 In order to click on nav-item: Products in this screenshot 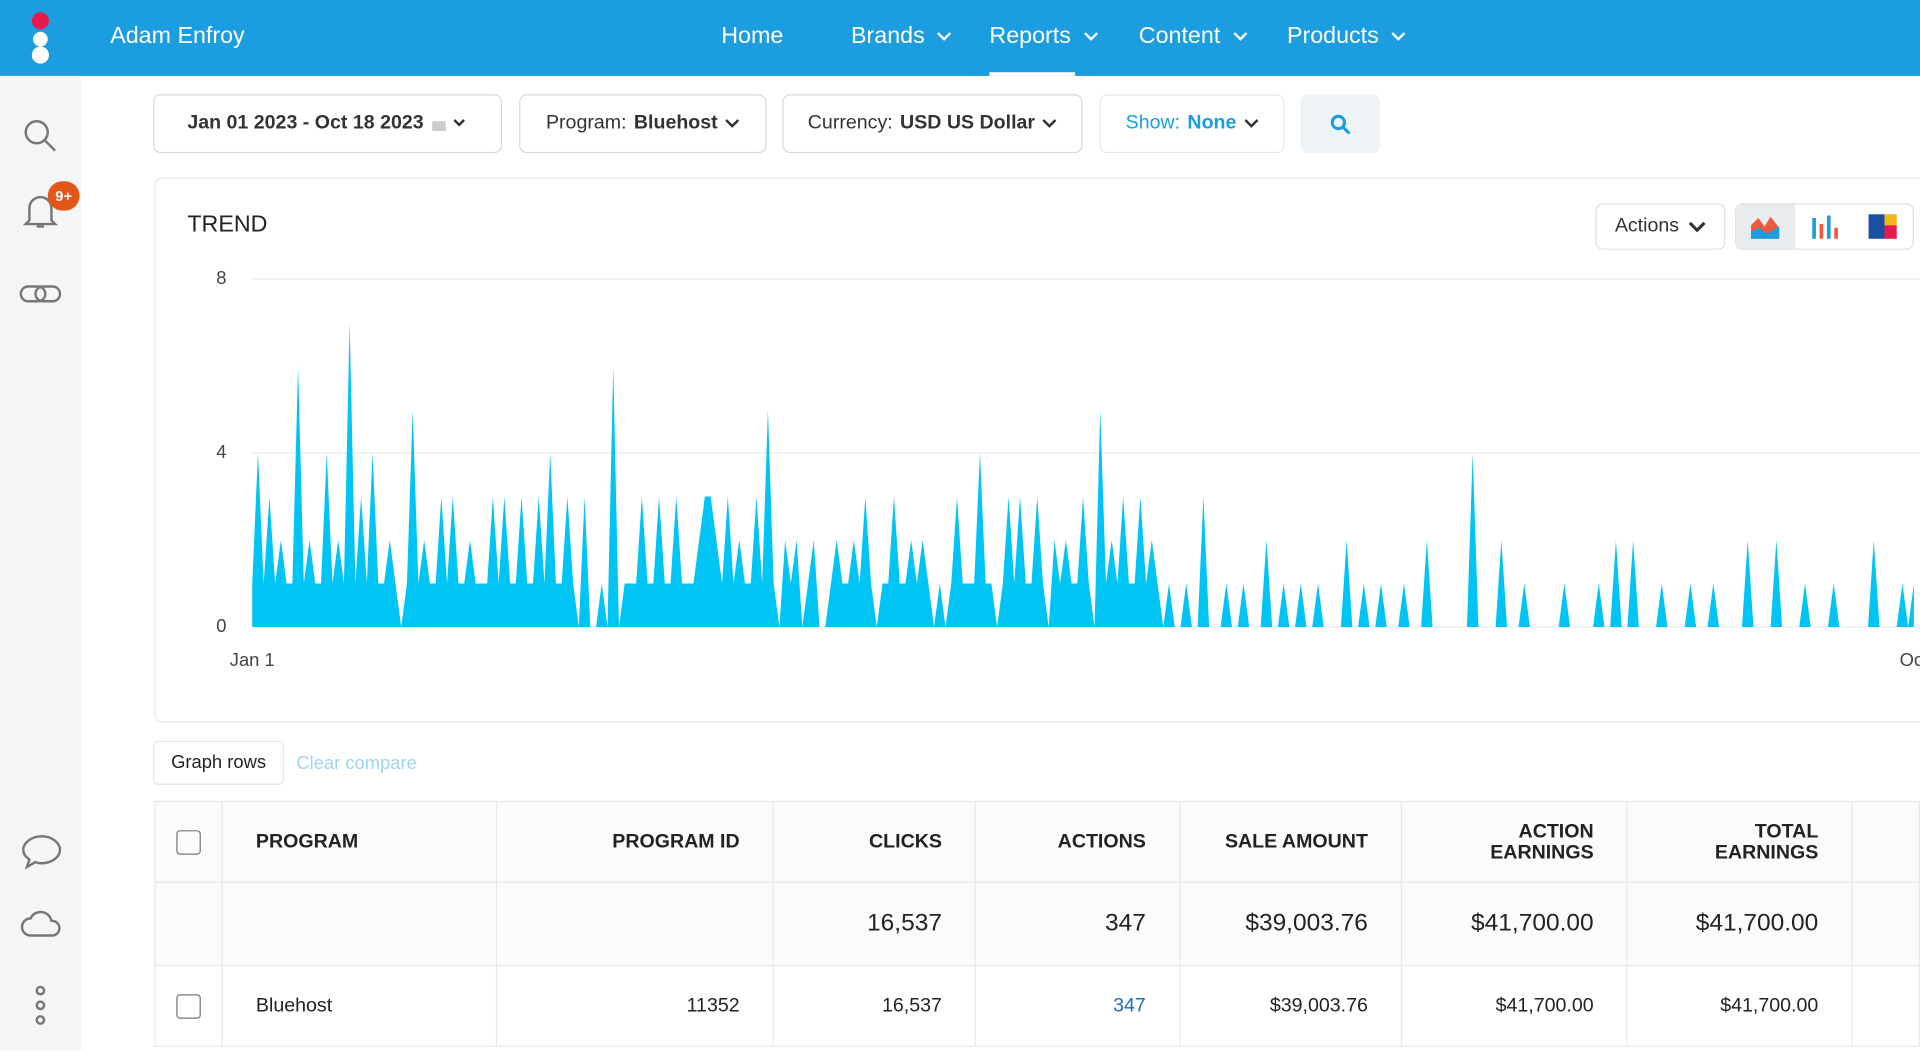, I will do `click(1346, 36)`.